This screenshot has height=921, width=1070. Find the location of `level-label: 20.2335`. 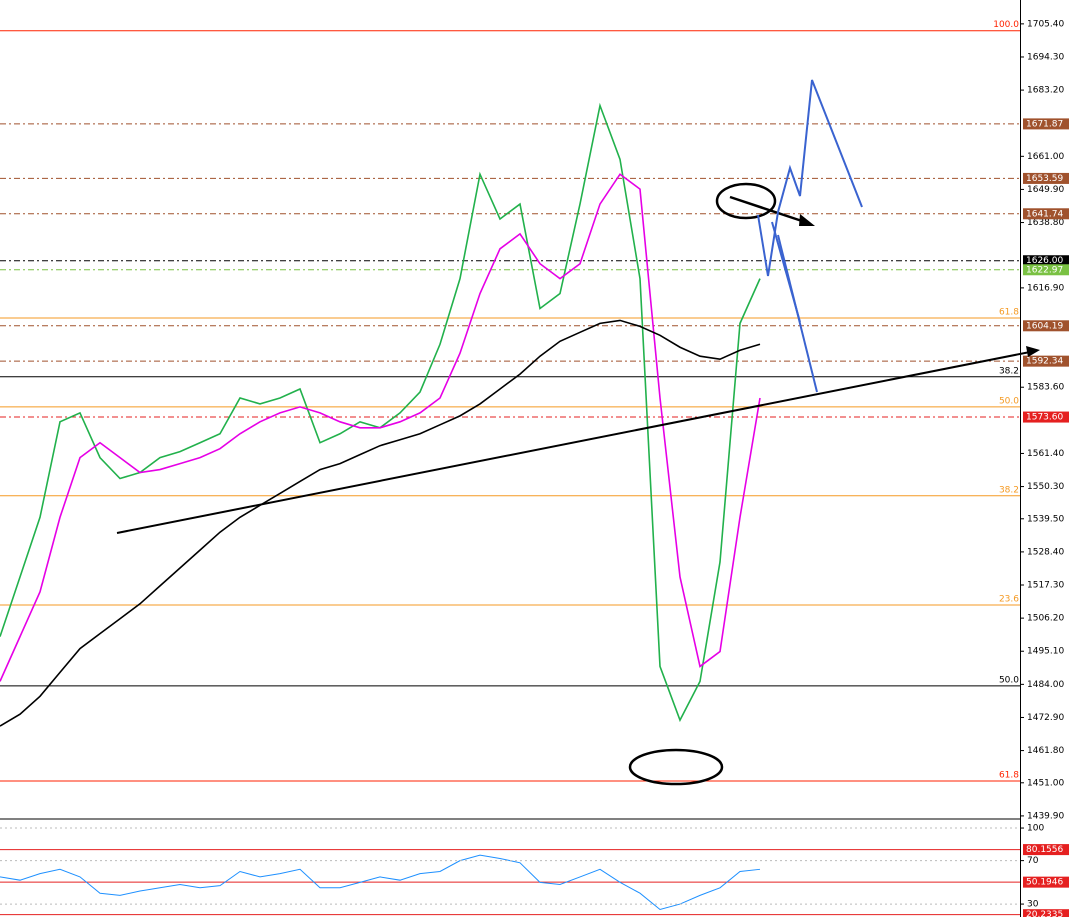

level-label: 20.2335 is located at coordinates (1044, 913).